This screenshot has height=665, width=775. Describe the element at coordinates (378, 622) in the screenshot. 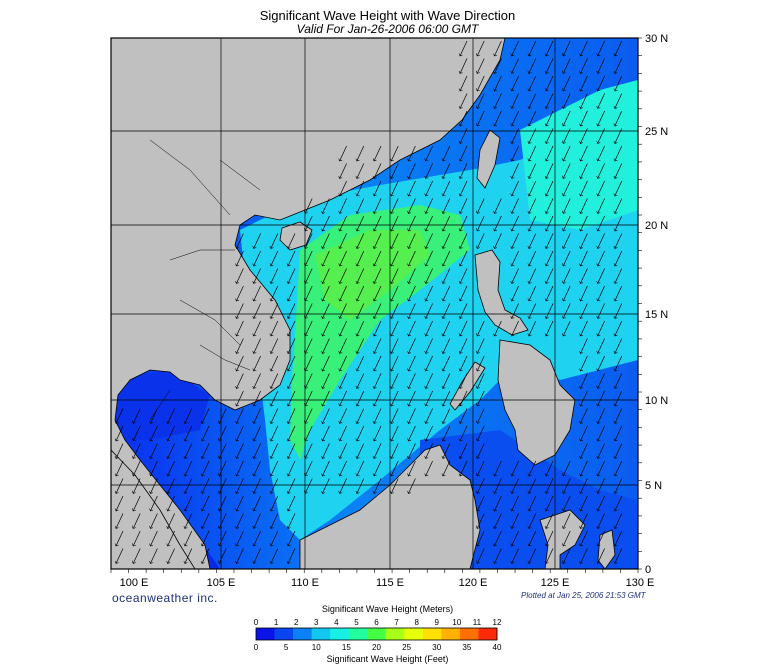

I see `colorbar-meter-ticks: 0 1 2 3 4 5 6 7 8 9 10 11 12` at that location.